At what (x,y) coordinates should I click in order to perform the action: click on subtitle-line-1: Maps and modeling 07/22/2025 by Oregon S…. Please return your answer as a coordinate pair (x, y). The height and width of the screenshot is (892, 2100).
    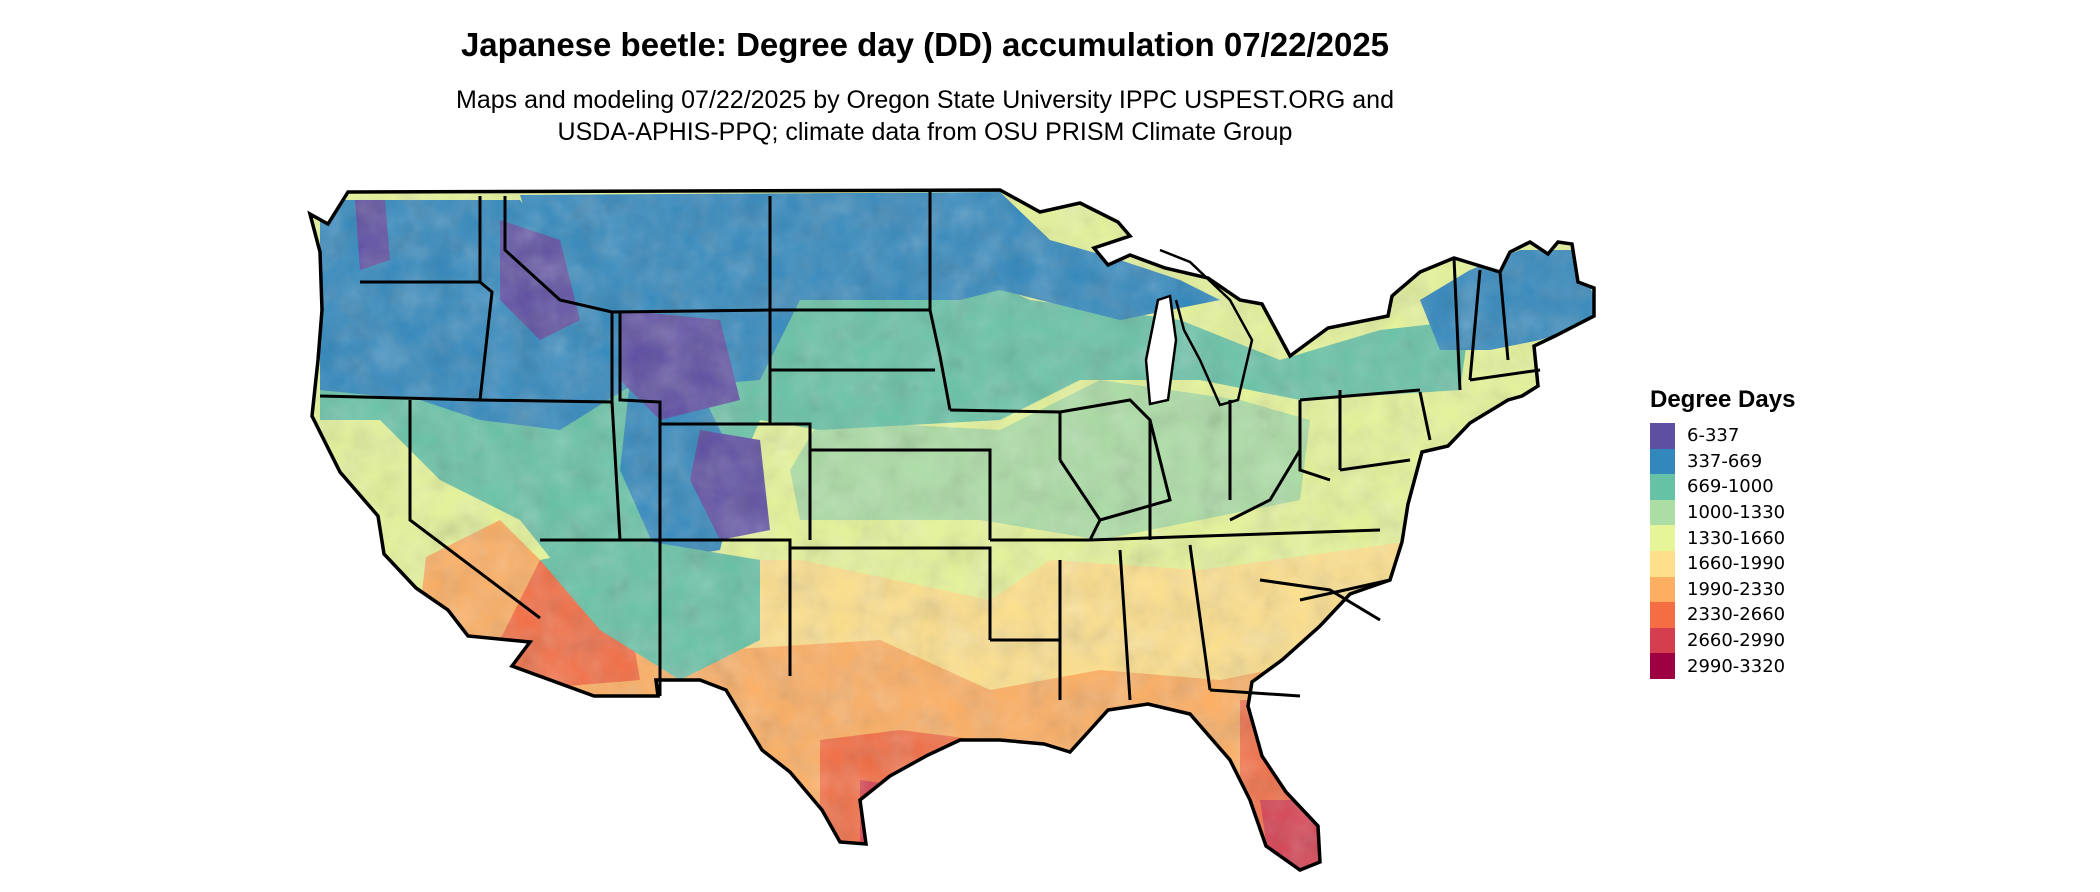
    Looking at the image, I should click on (925, 100).